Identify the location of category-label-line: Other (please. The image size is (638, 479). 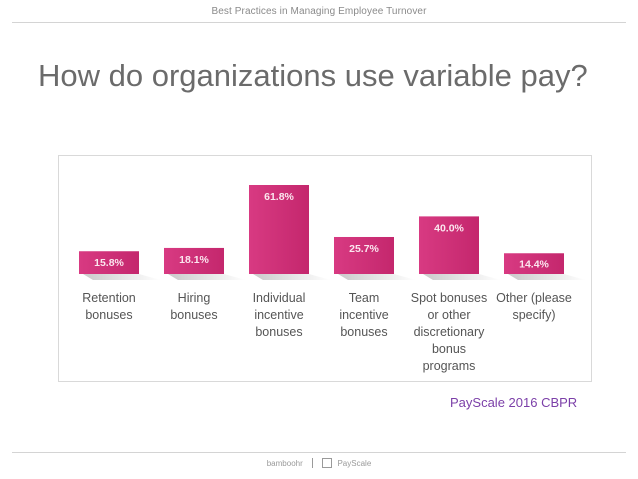
(534, 298).